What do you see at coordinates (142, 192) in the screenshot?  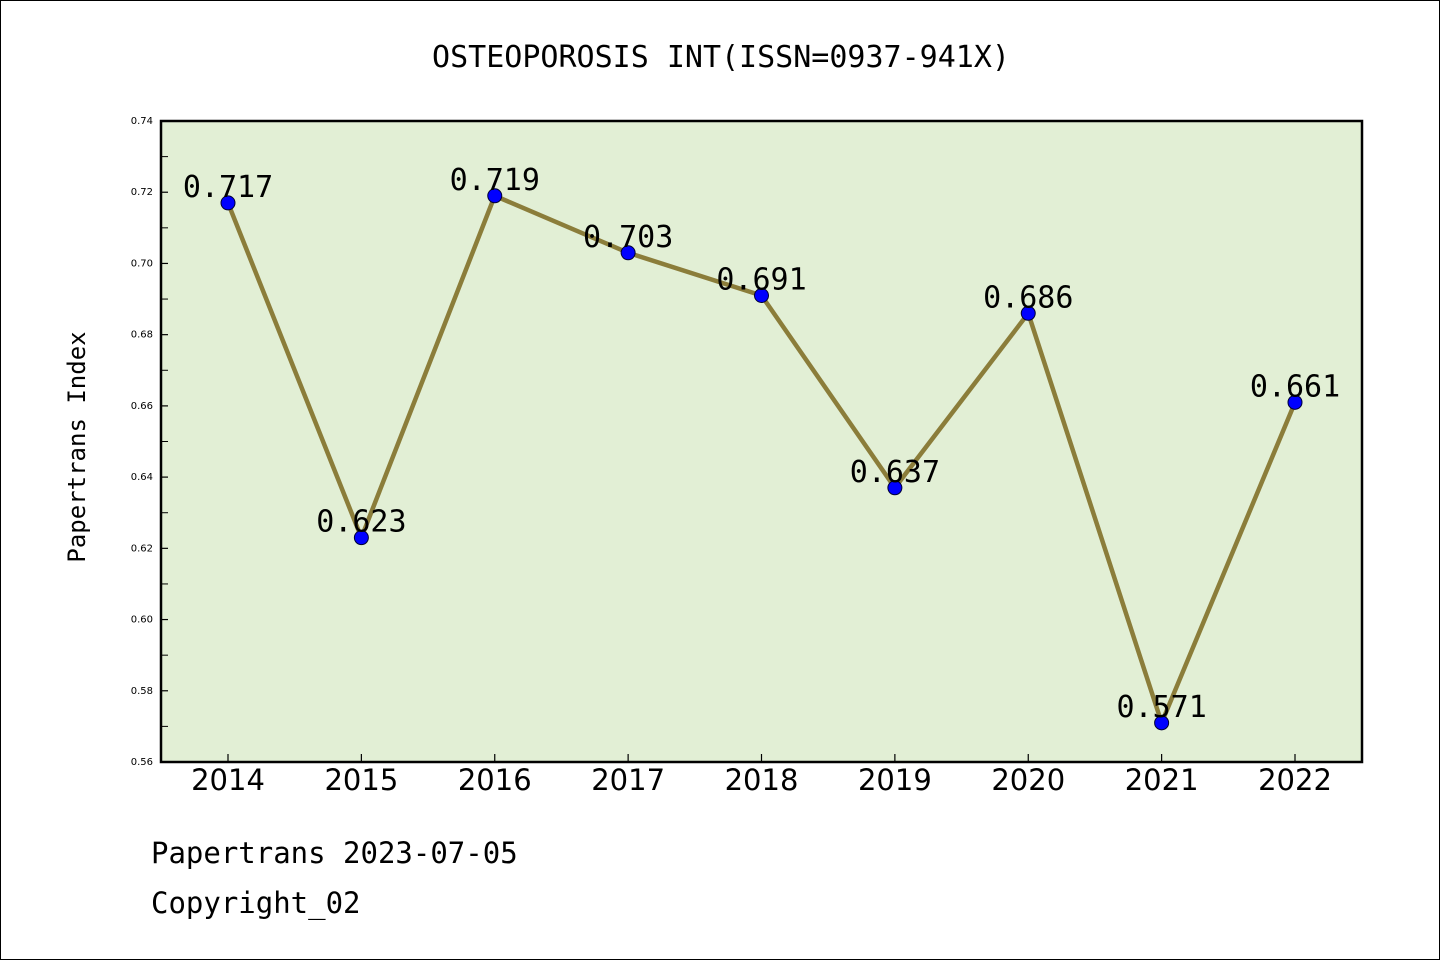 I see `y-tick-label: 0.72` at bounding box center [142, 192].